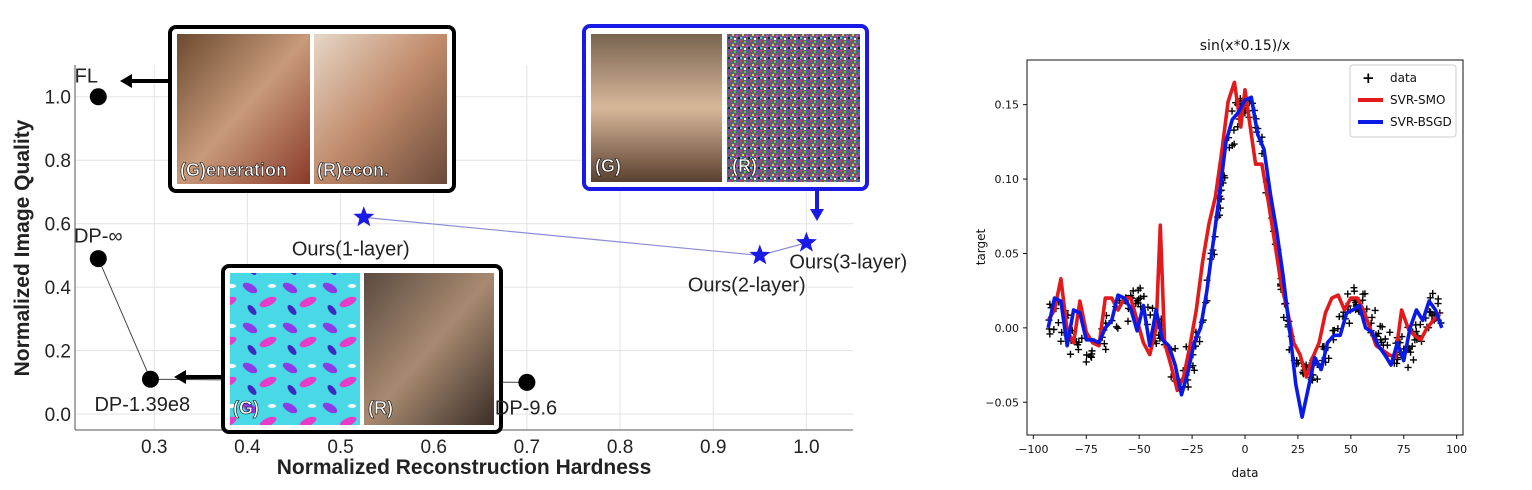  What do you see at coordinates (848, 263) in the screenshot?
I see `point-label: Ours(3-layer)` at bounding box center [848, 263].